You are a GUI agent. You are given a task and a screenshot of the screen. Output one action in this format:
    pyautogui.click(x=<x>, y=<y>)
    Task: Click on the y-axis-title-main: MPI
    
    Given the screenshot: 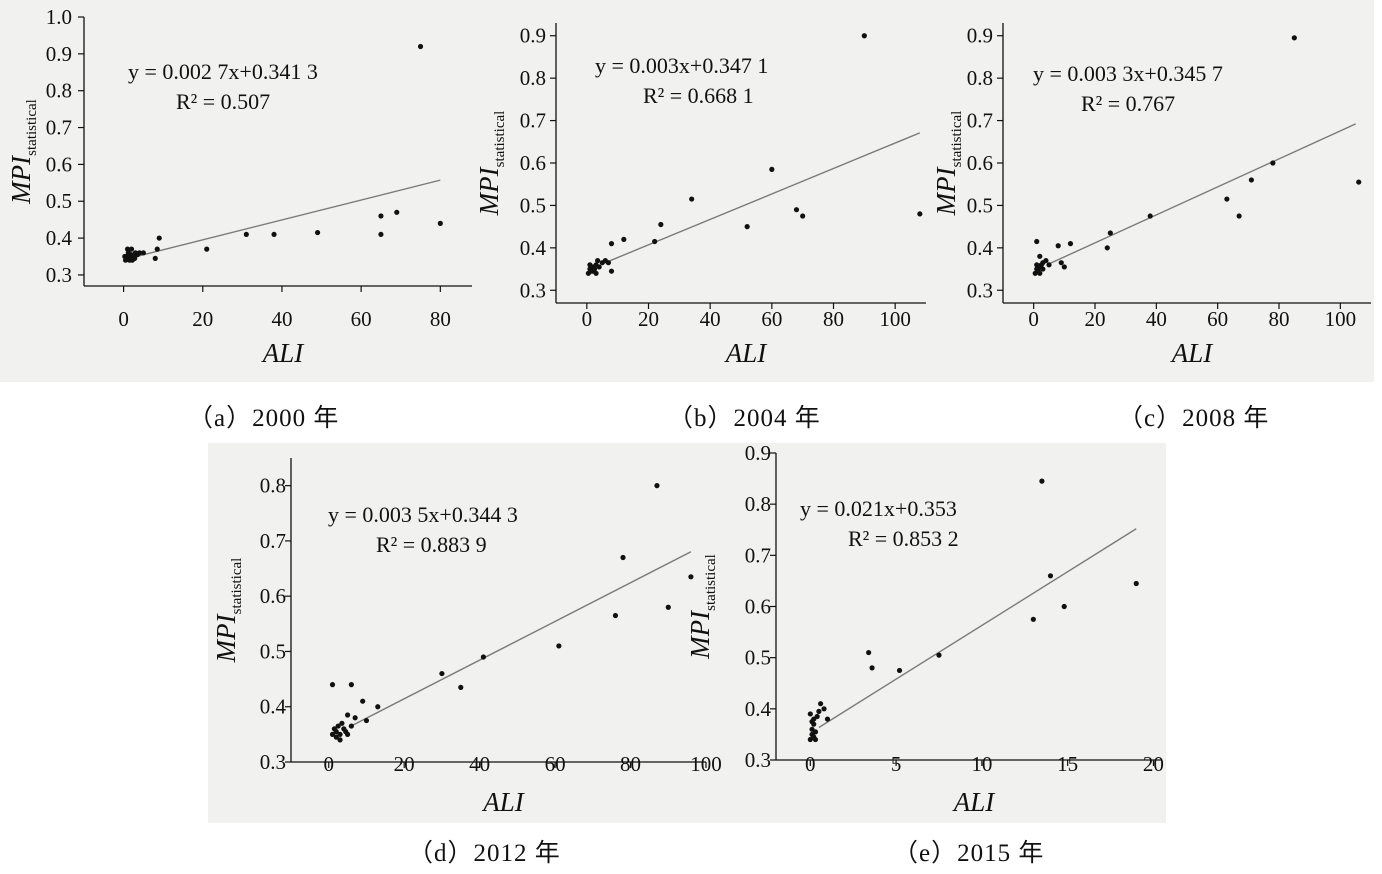 What is the action you would take?
    pyautogui.click(x=700, y=634)
    